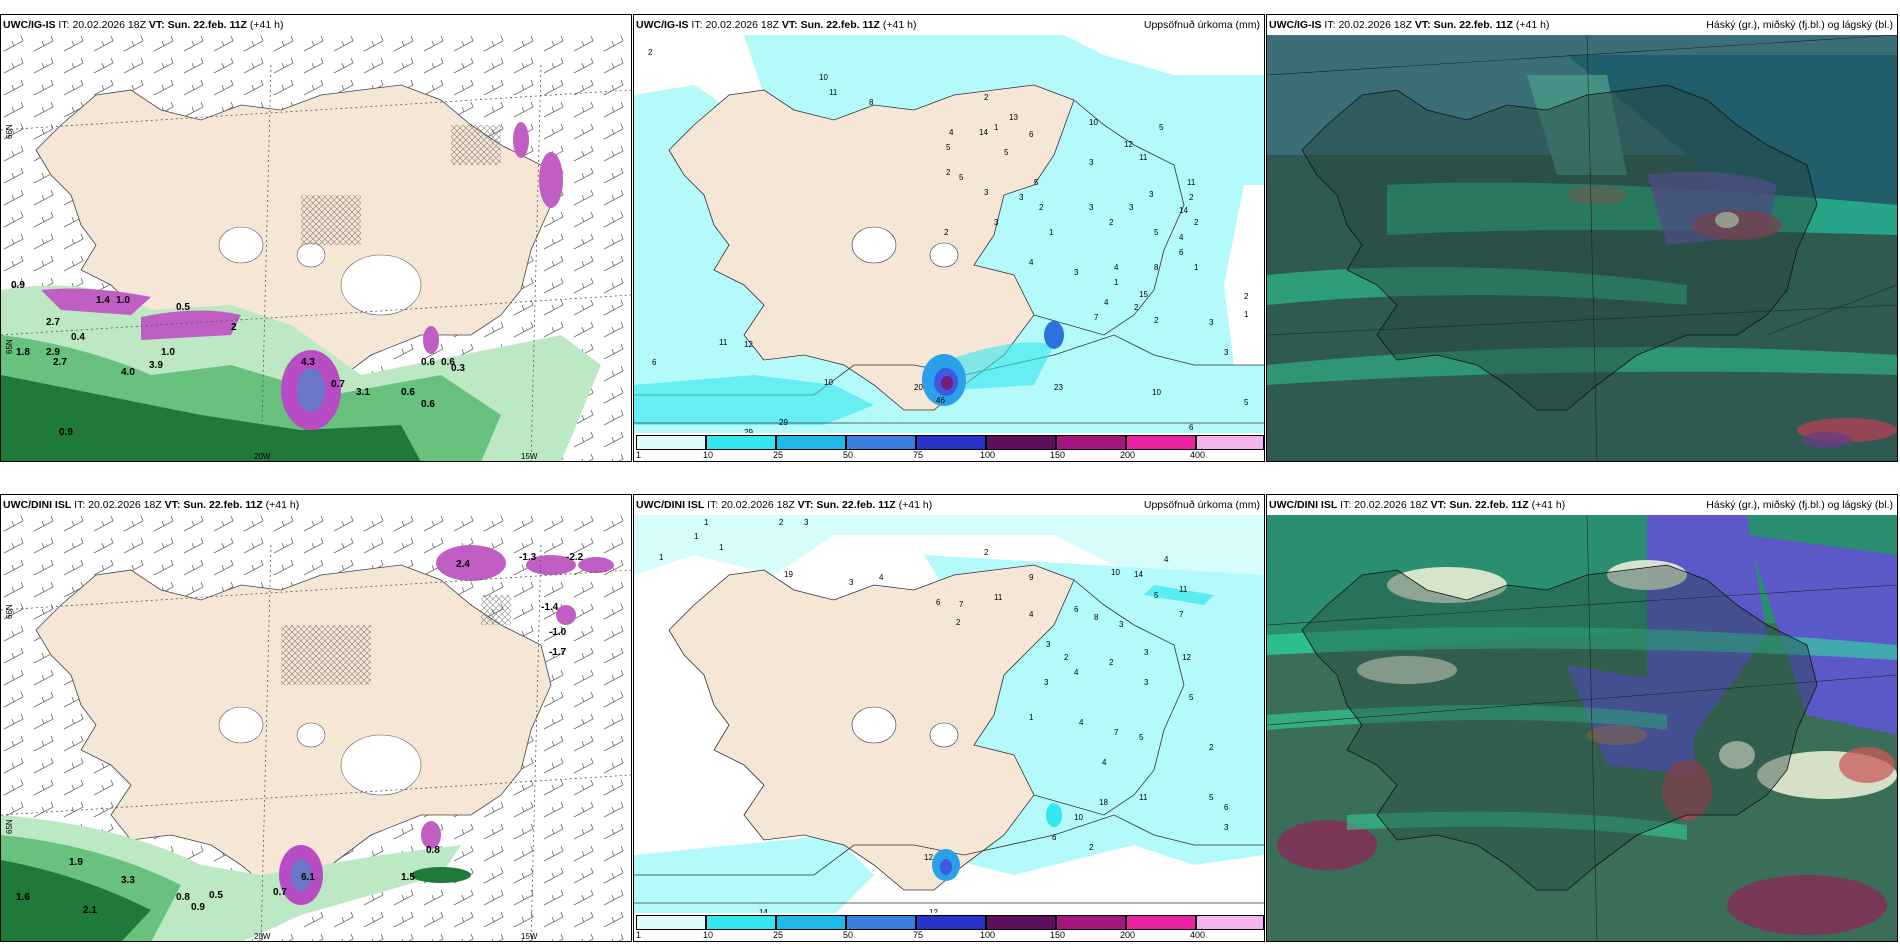 This screenshot has width=1900, height=950. What do you see at coordinates (988, 455) in the screenshot?
I see `colorbar-label: 100` at bounding box center [988, 455].